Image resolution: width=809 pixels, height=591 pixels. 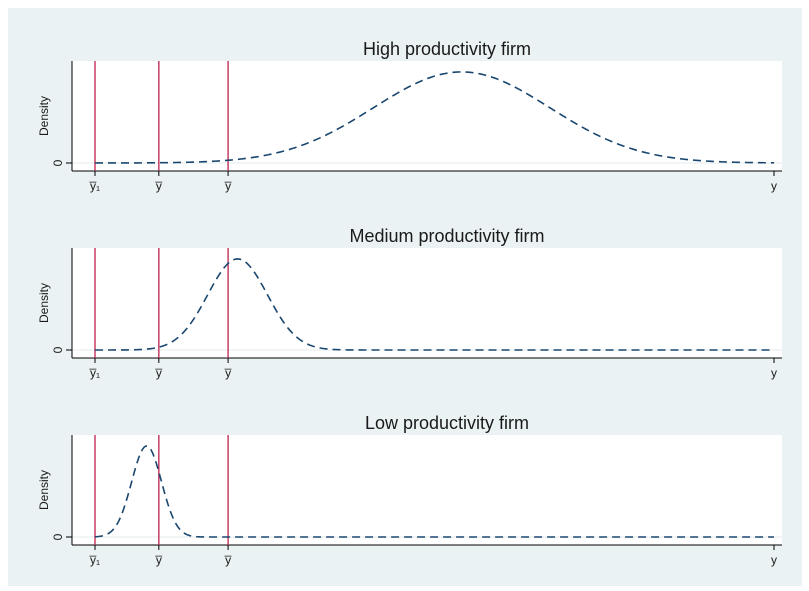 What do you see at coordinates (447, 49) in the screenshot?
I see `panel-title: High productivity firm` at bounding box center [447, 49].